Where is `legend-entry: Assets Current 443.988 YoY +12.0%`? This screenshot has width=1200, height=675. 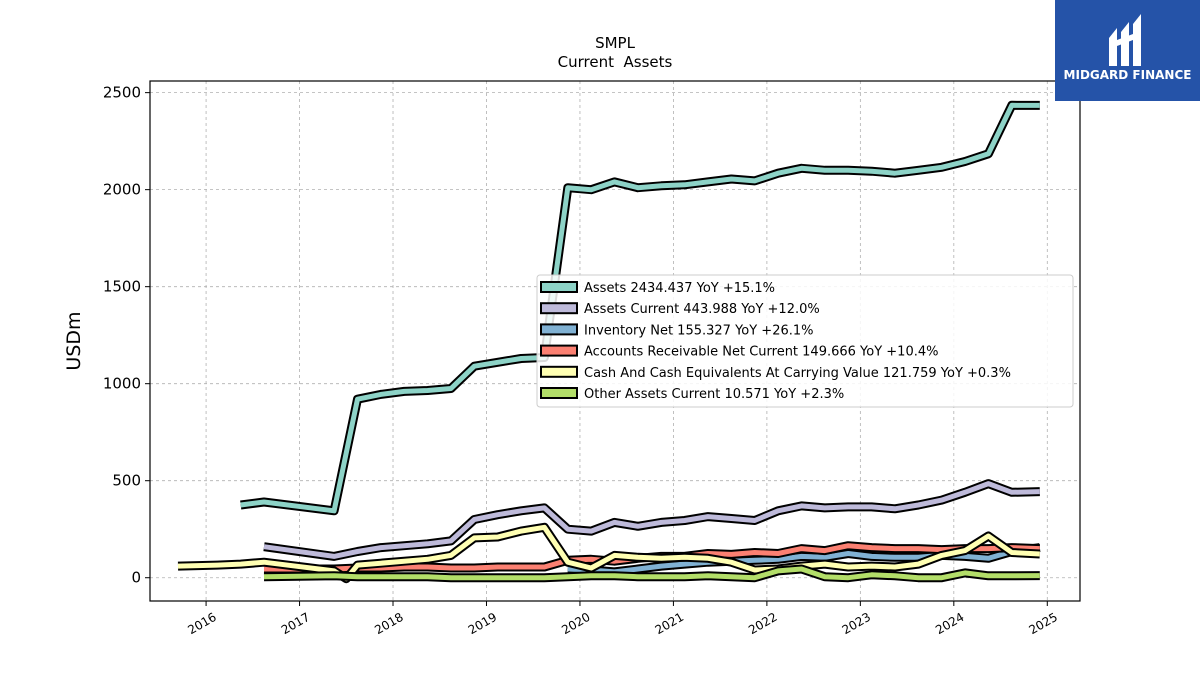
legend-entry: Assets Current 443.988 YoY +12.0% is located at coordinates (702, 309).